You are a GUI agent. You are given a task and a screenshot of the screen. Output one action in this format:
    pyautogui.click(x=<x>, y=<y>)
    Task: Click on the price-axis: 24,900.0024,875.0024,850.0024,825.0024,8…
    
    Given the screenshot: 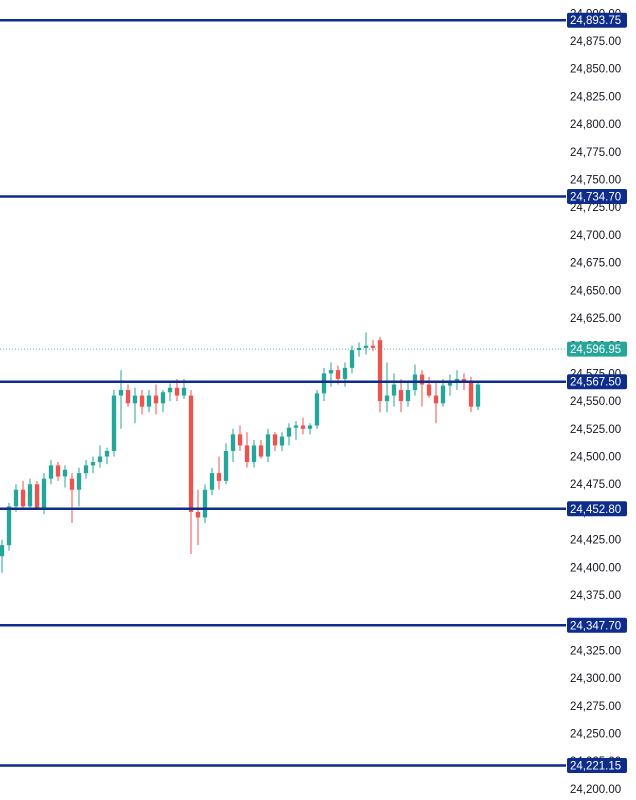 What is the action you would take?
    pyautogui.click(x=595, y=402)
    